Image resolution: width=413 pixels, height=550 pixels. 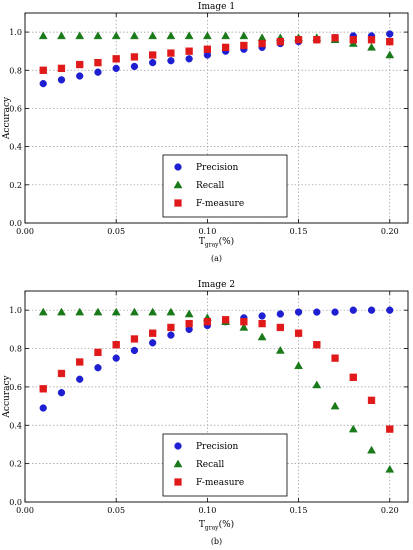 What do you see at coordinates (15, 425) in the screenshot?
I see `y-tick-label: 0.4` at bounding box center [15, 425].